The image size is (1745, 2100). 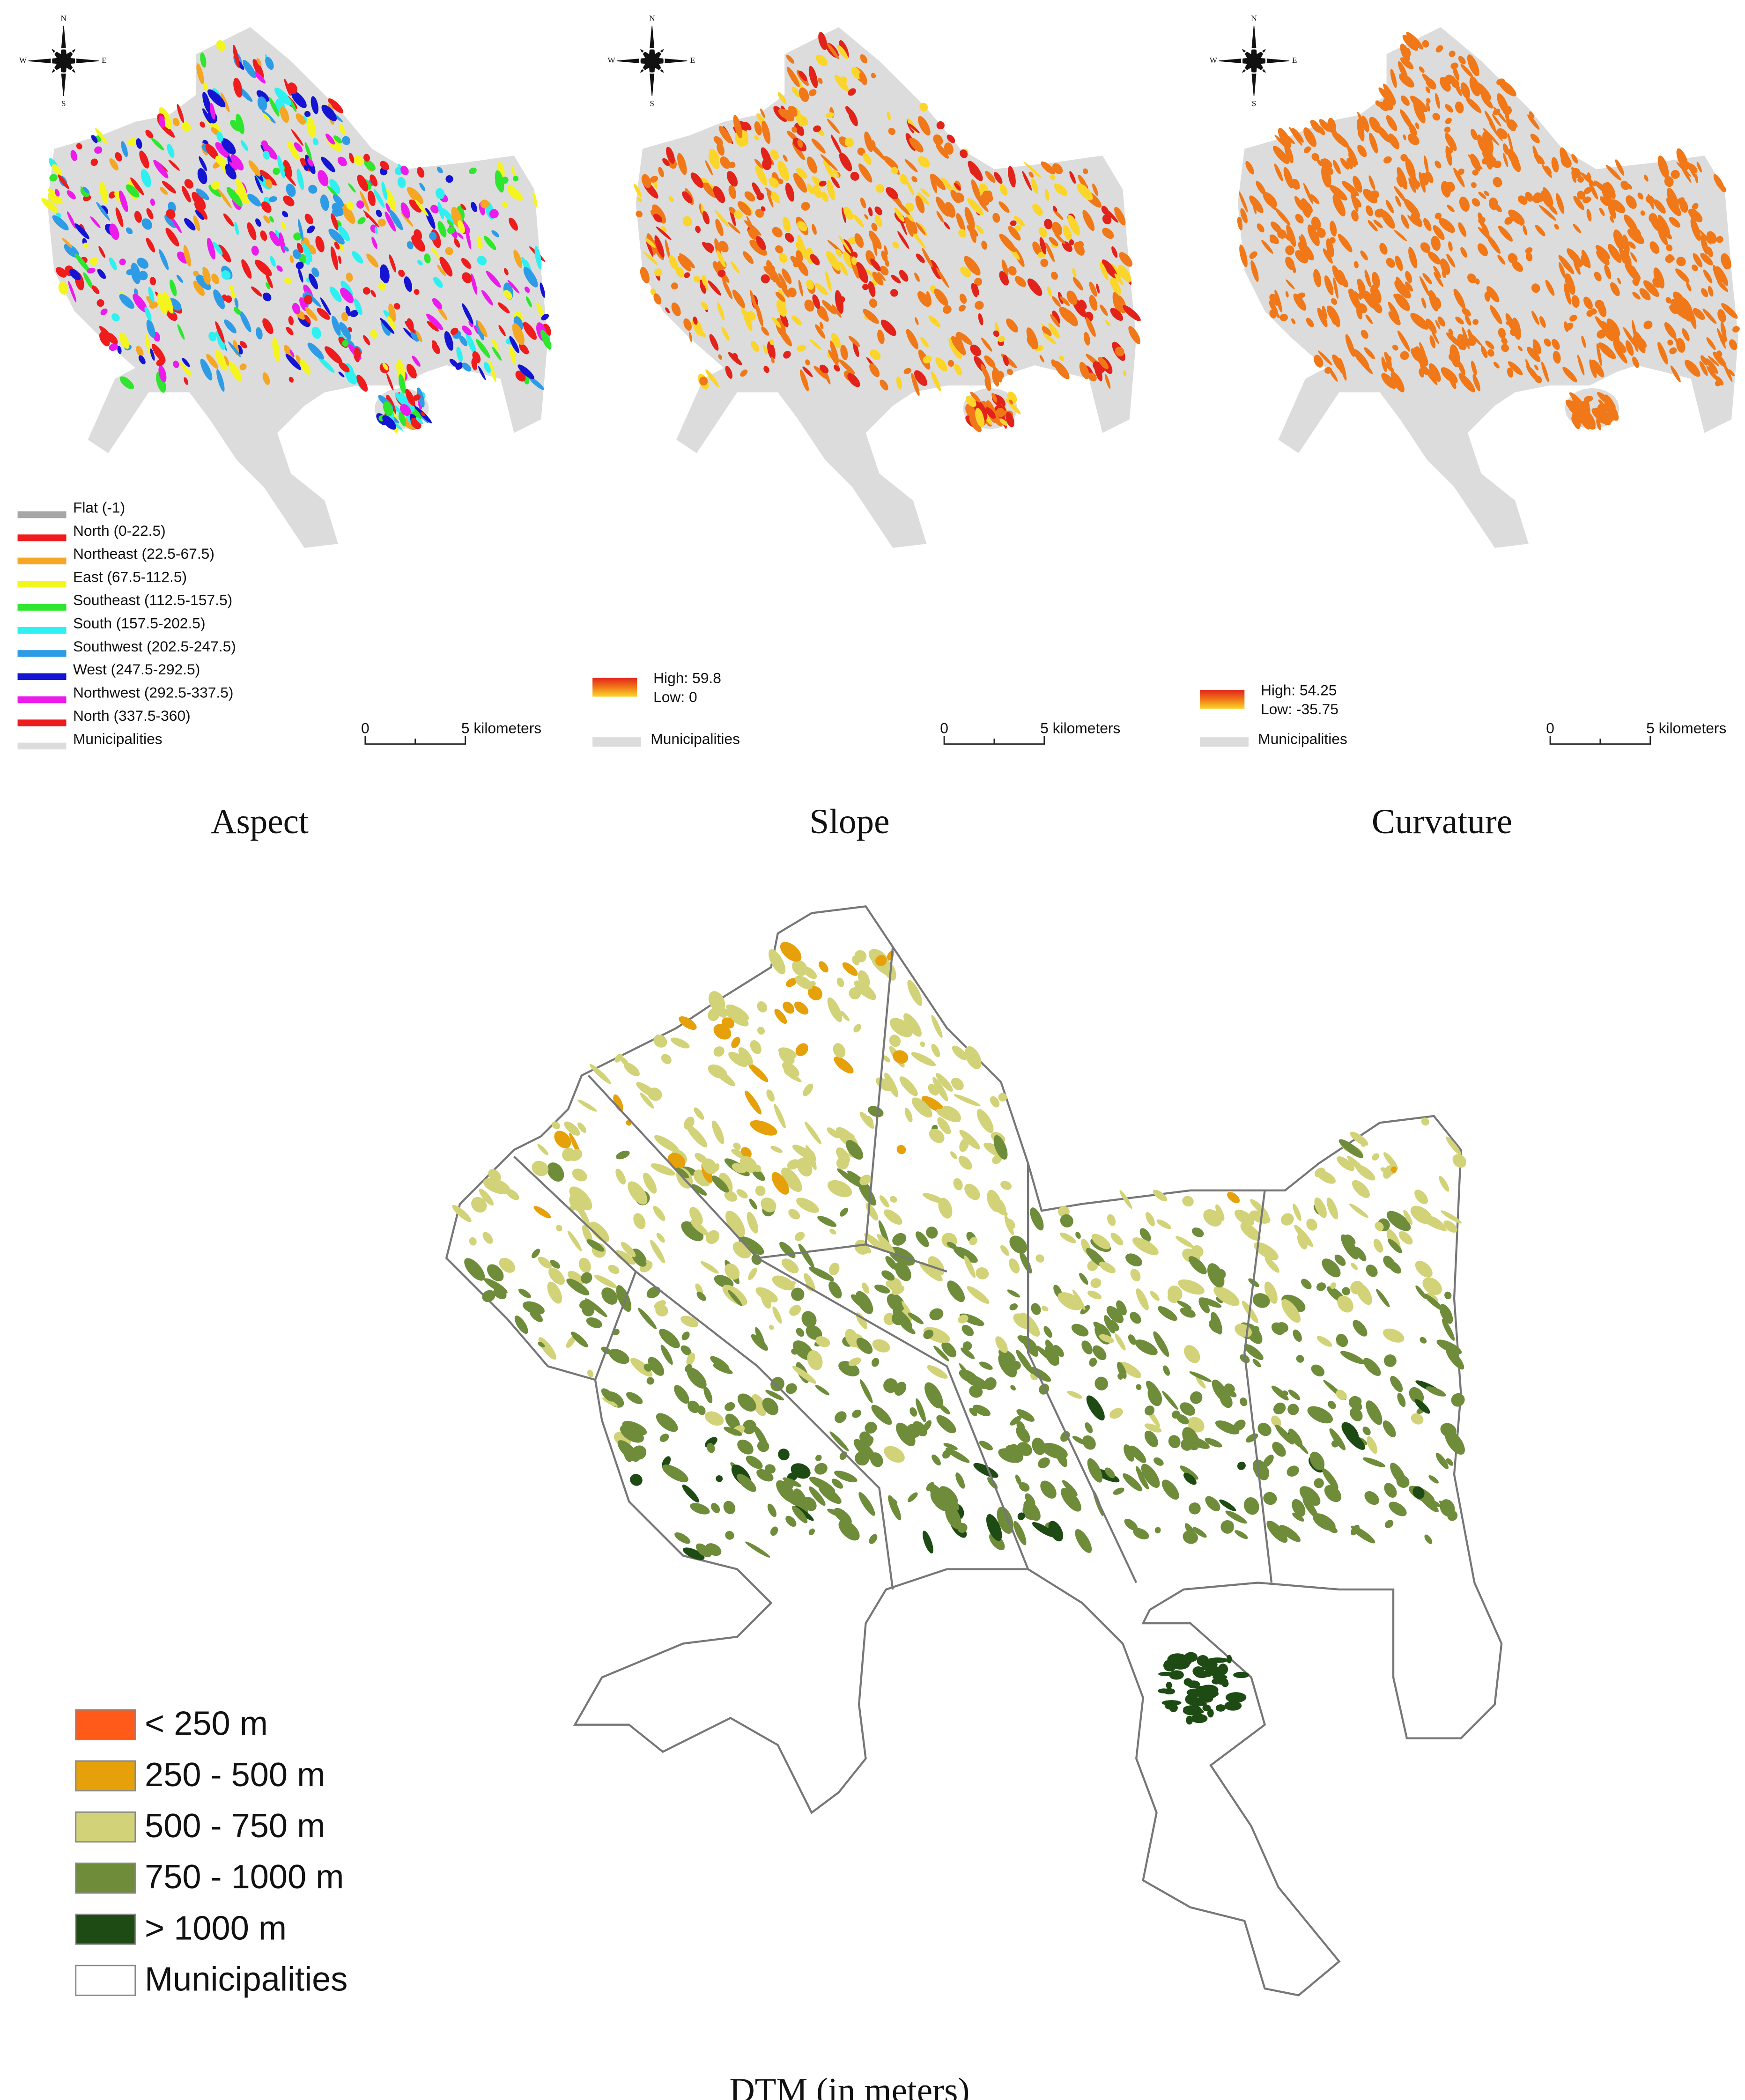 What do you see at coordinates (246, 1979) in the screenshot?
I see `legend-label: Municipalities` at bounding box center [246, 1979].